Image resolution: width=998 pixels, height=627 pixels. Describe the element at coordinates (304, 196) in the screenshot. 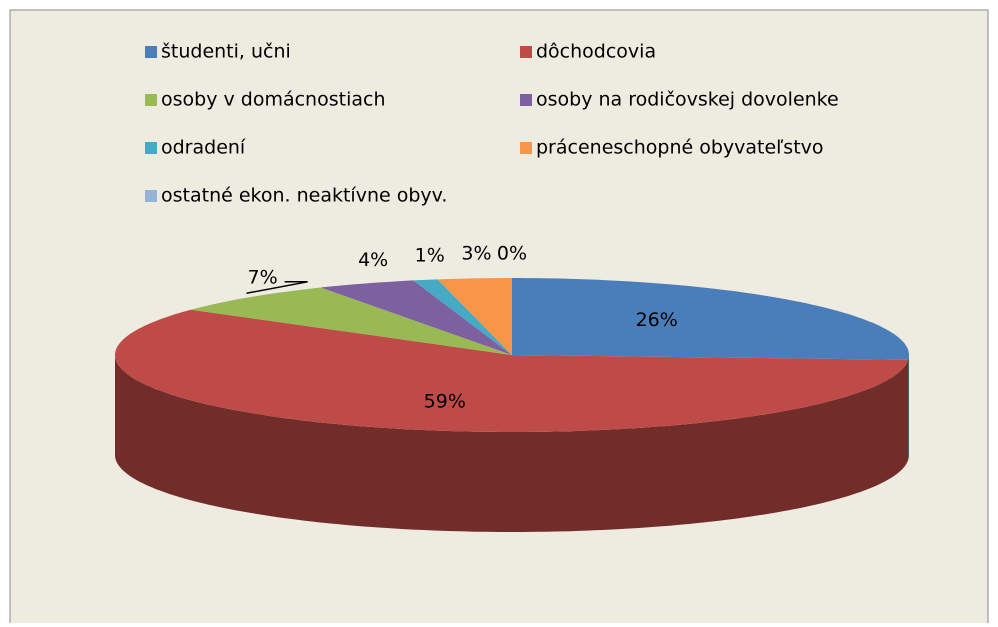

I see `legend-label: ostatné ekon. neaktívne obyv.` at that location.